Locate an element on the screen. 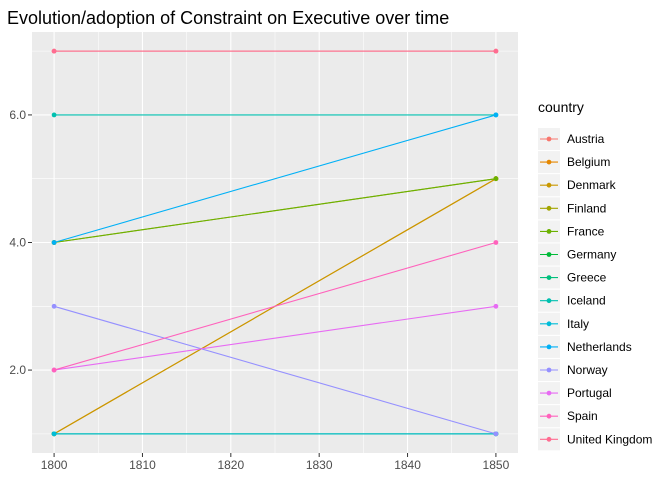  legend-item: Portugal is located at coordinates (575, 393).